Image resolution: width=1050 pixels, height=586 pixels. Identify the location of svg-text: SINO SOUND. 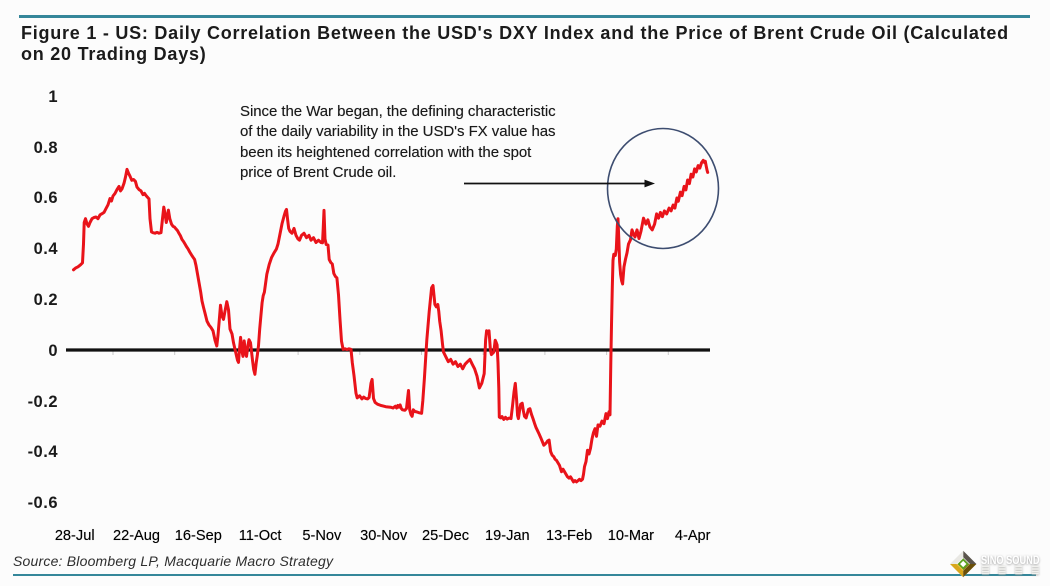
(1010, 560).